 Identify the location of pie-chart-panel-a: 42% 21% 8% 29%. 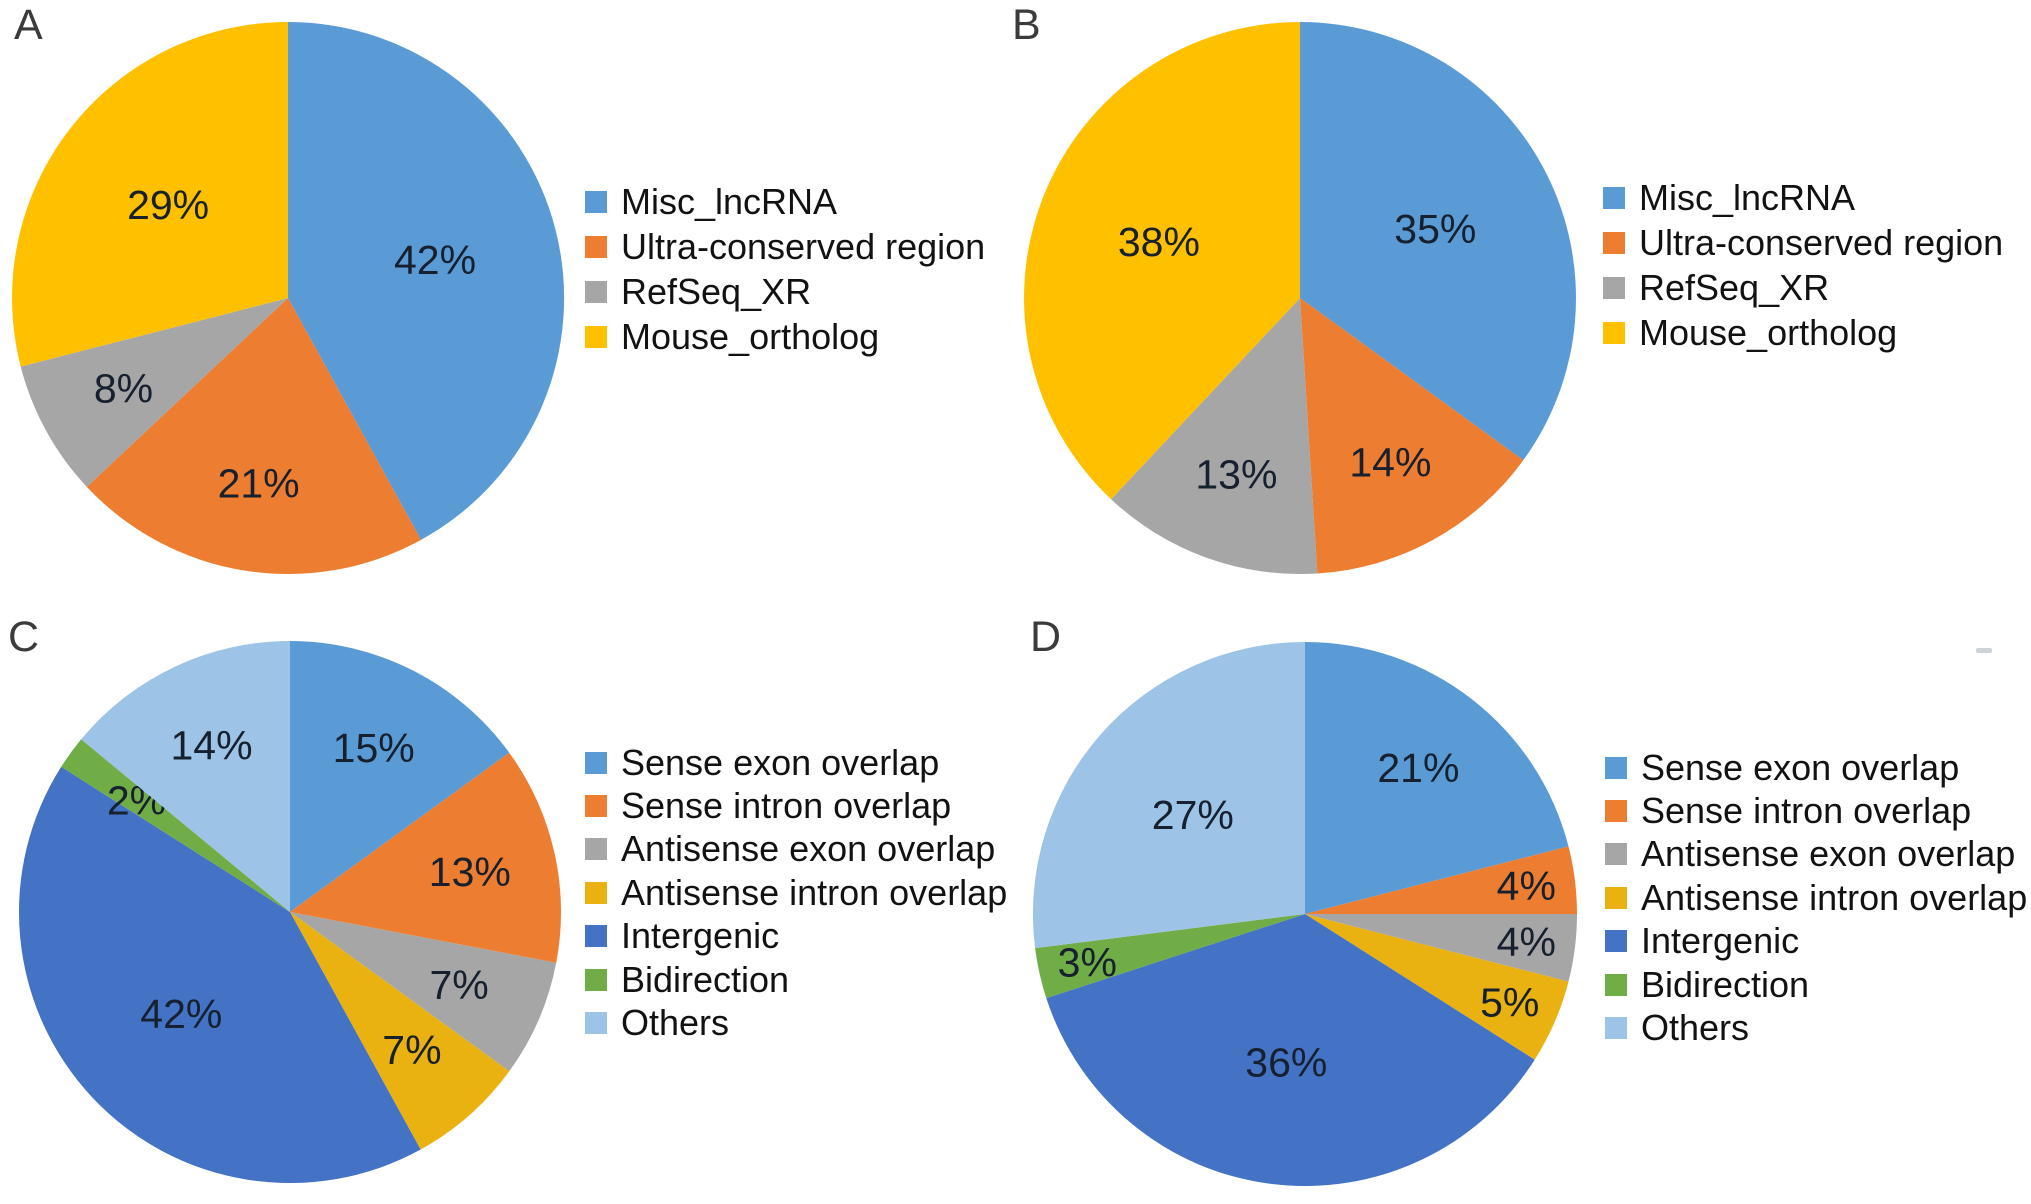
(288, 298).